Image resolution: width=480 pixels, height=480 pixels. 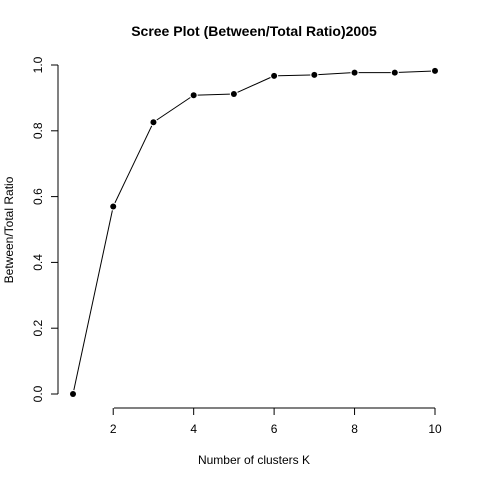 What do you see at coordinates (44, 229) in the screenshot?
I see `y-axis-ticks: 0.0 0.2 0.4 0.6 0.8 1.0` at bounding box center [44, 229].